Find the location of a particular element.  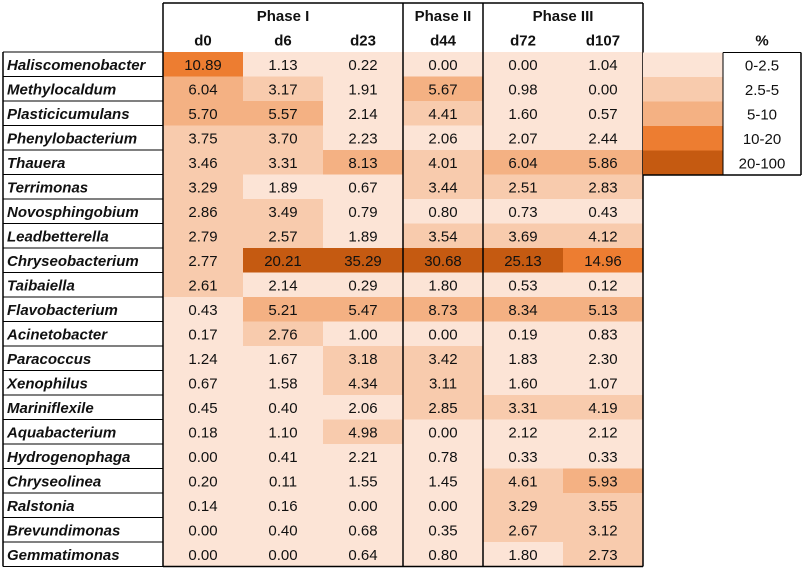

cell-value: 1.60 is located at coordinates (522, 114).